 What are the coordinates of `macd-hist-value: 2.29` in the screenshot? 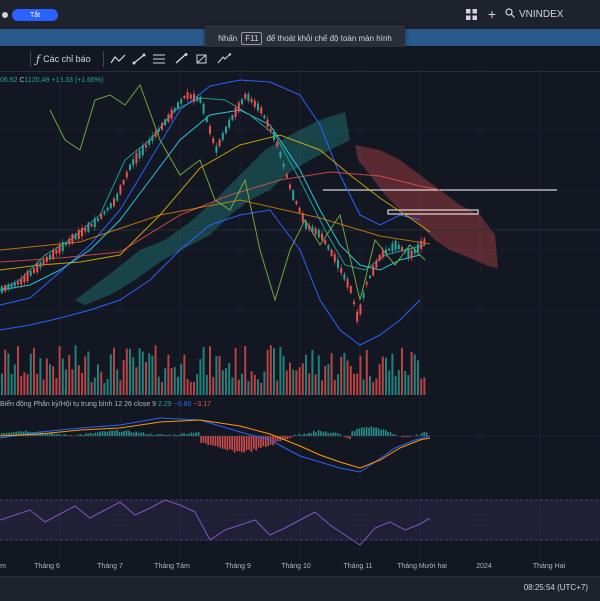 It's located at (165, 404).